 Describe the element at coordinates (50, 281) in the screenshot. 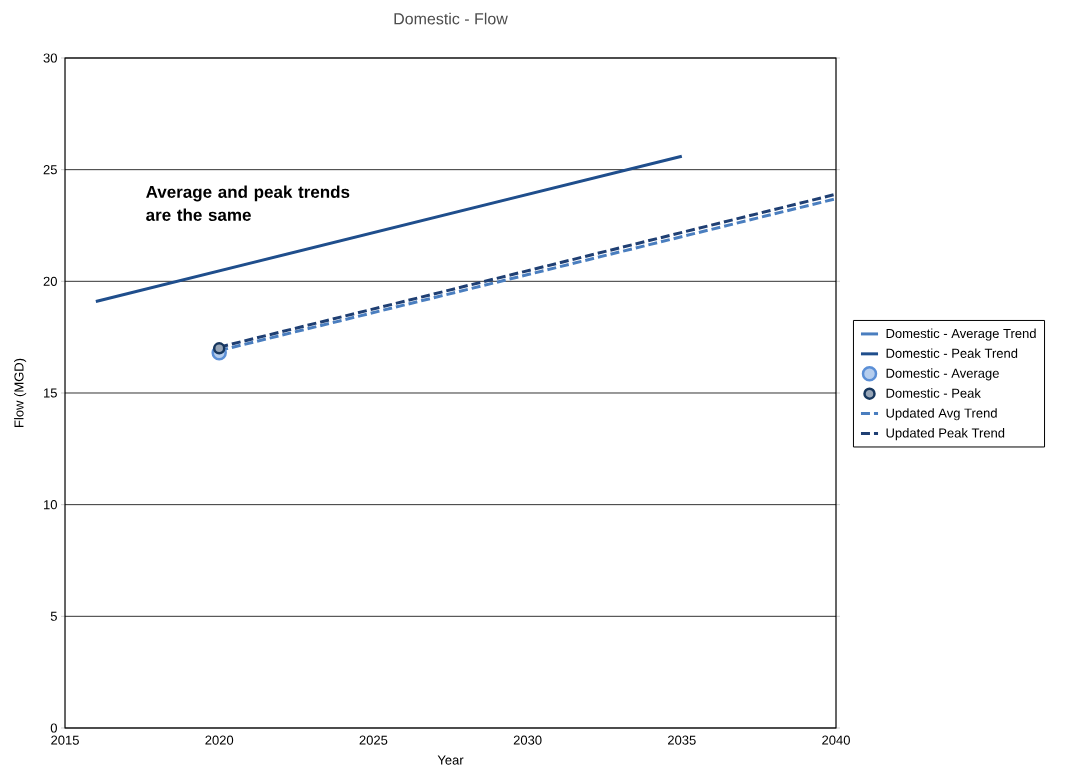

I see `y-tick-label: 20` at that location.